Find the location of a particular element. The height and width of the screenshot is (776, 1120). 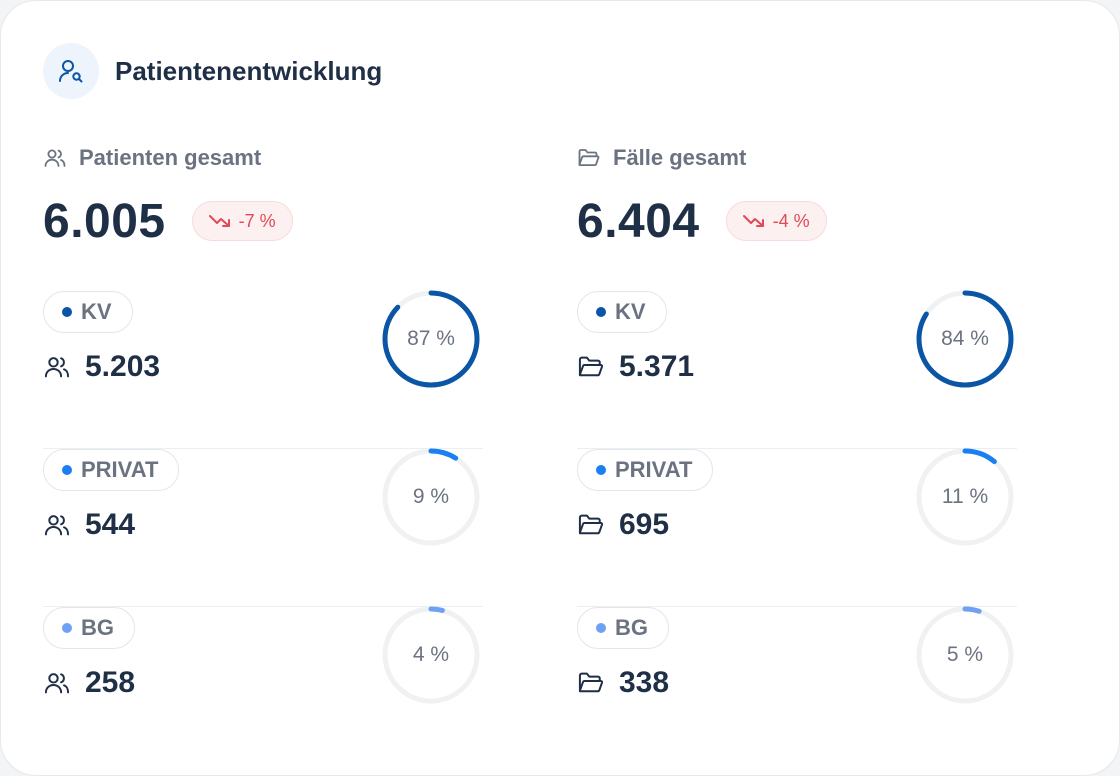

count: 695 is located at coordinates (623, 525).